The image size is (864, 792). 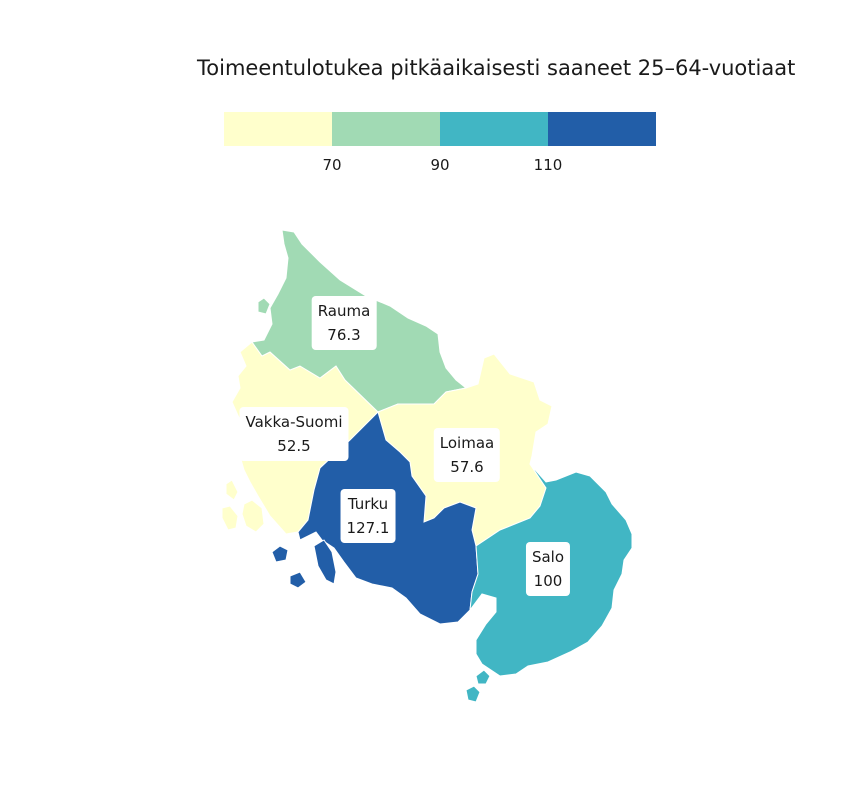 What do you see at coordinates (344, 335) in the screenshot?
I see `region-value: 76.3` at bounding box center [344, 335].